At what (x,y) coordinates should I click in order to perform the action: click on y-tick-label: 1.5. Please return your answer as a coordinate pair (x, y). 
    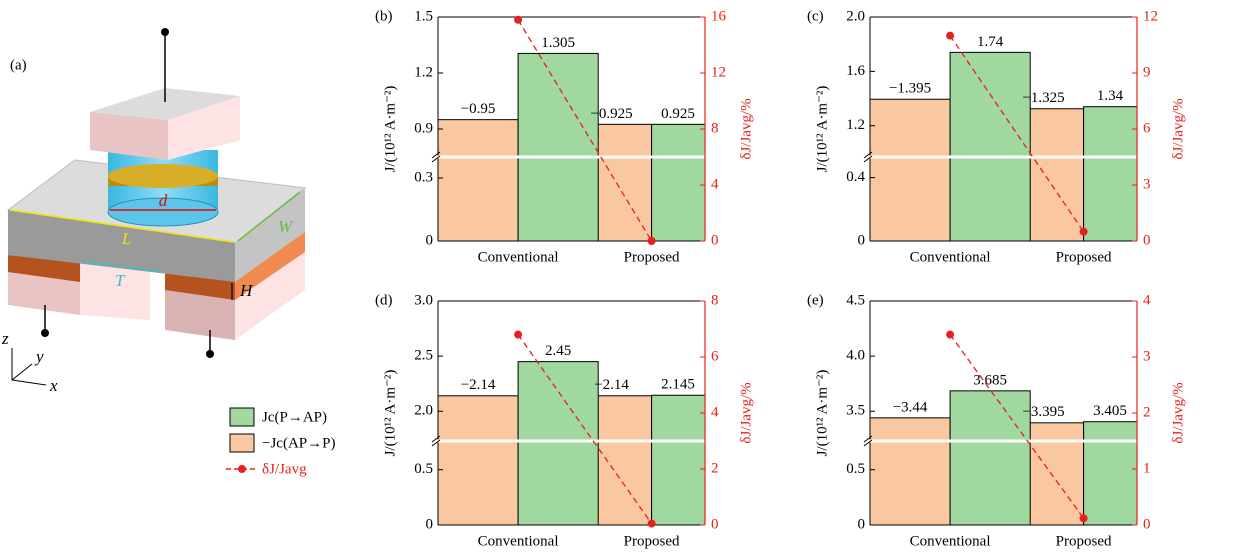
    Looking at the image, I should click on (423, 16).